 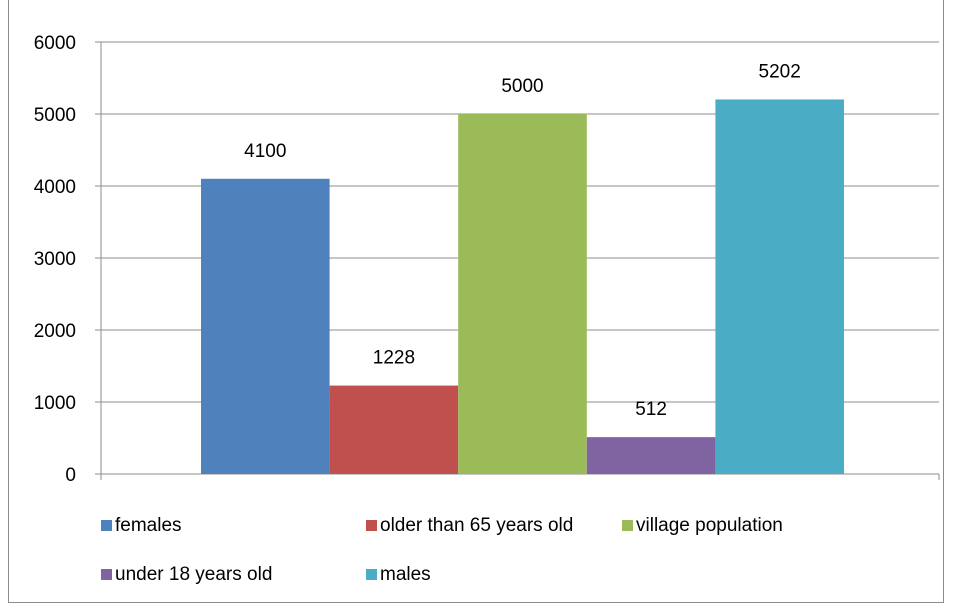 I want to click on y-tick-label: 5000, so click(x=55, y=115).